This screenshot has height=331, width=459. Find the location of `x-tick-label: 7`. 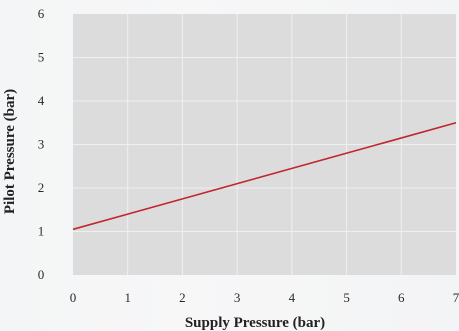

x-tick-label: 7 is located at coordinates (456, 297).